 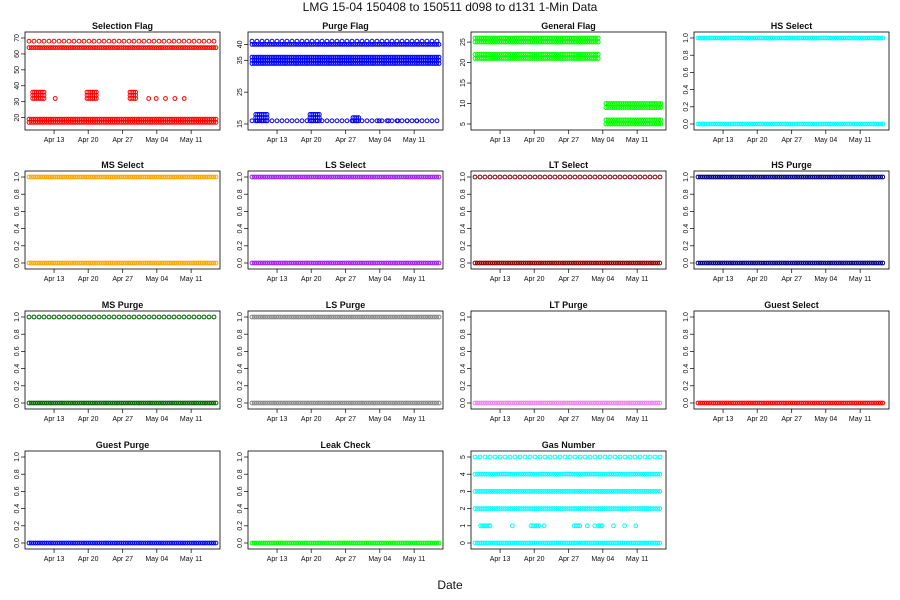 I want to click on y-tick-label: 0.0, so click(x=17, y=263).